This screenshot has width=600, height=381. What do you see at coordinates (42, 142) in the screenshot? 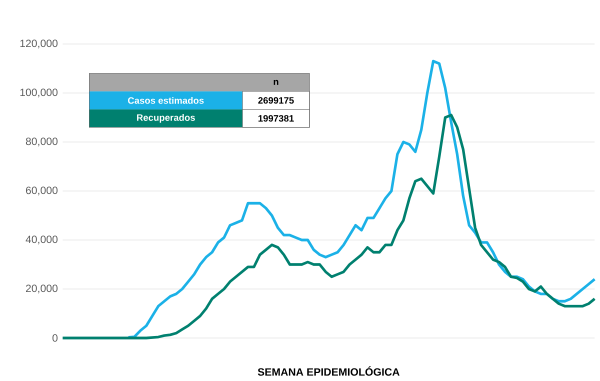
I see `y-tick-label: 80,000` at bounding box center [42, 142].